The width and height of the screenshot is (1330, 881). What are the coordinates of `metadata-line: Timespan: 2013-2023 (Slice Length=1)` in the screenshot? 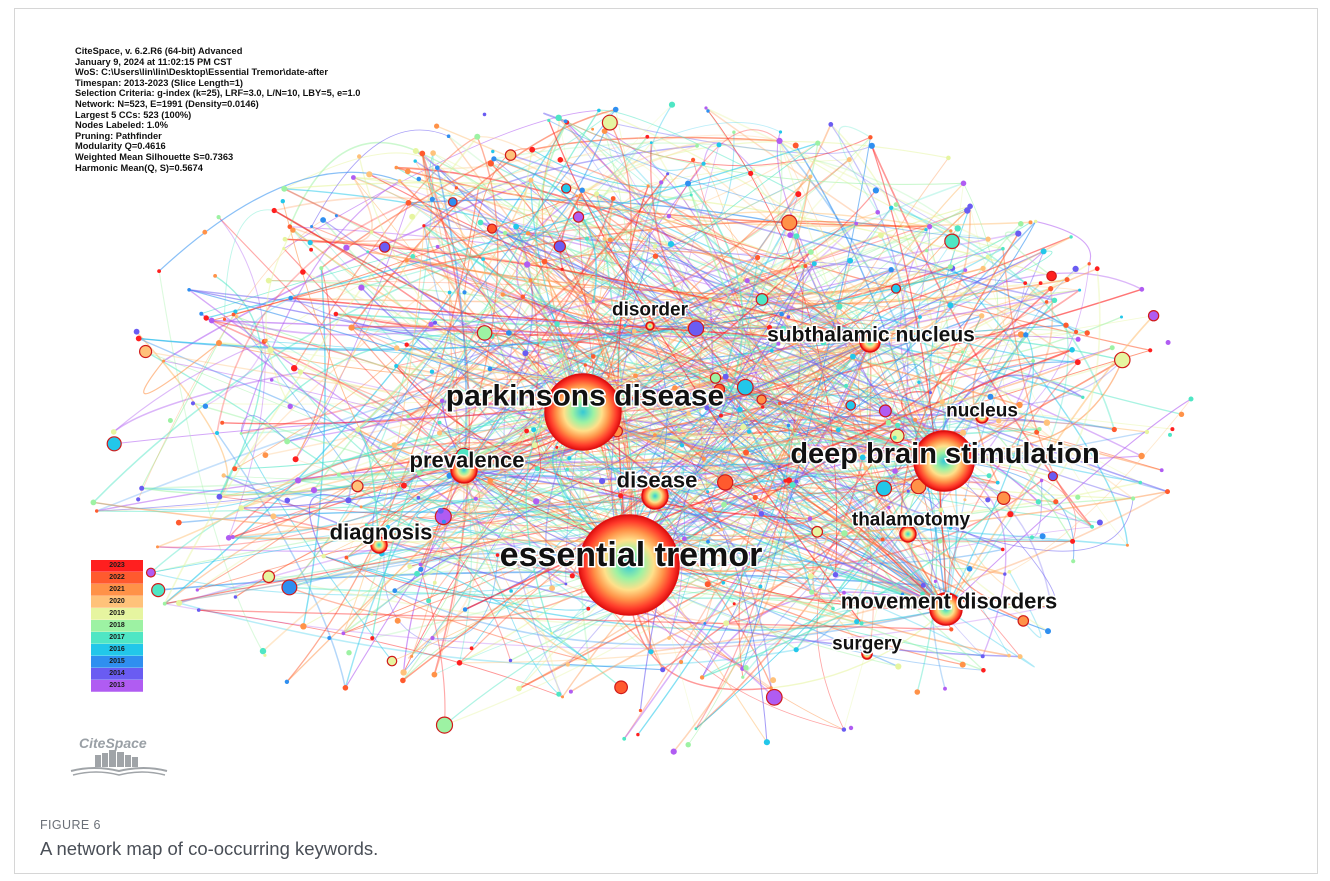 It's located at (159, 82).